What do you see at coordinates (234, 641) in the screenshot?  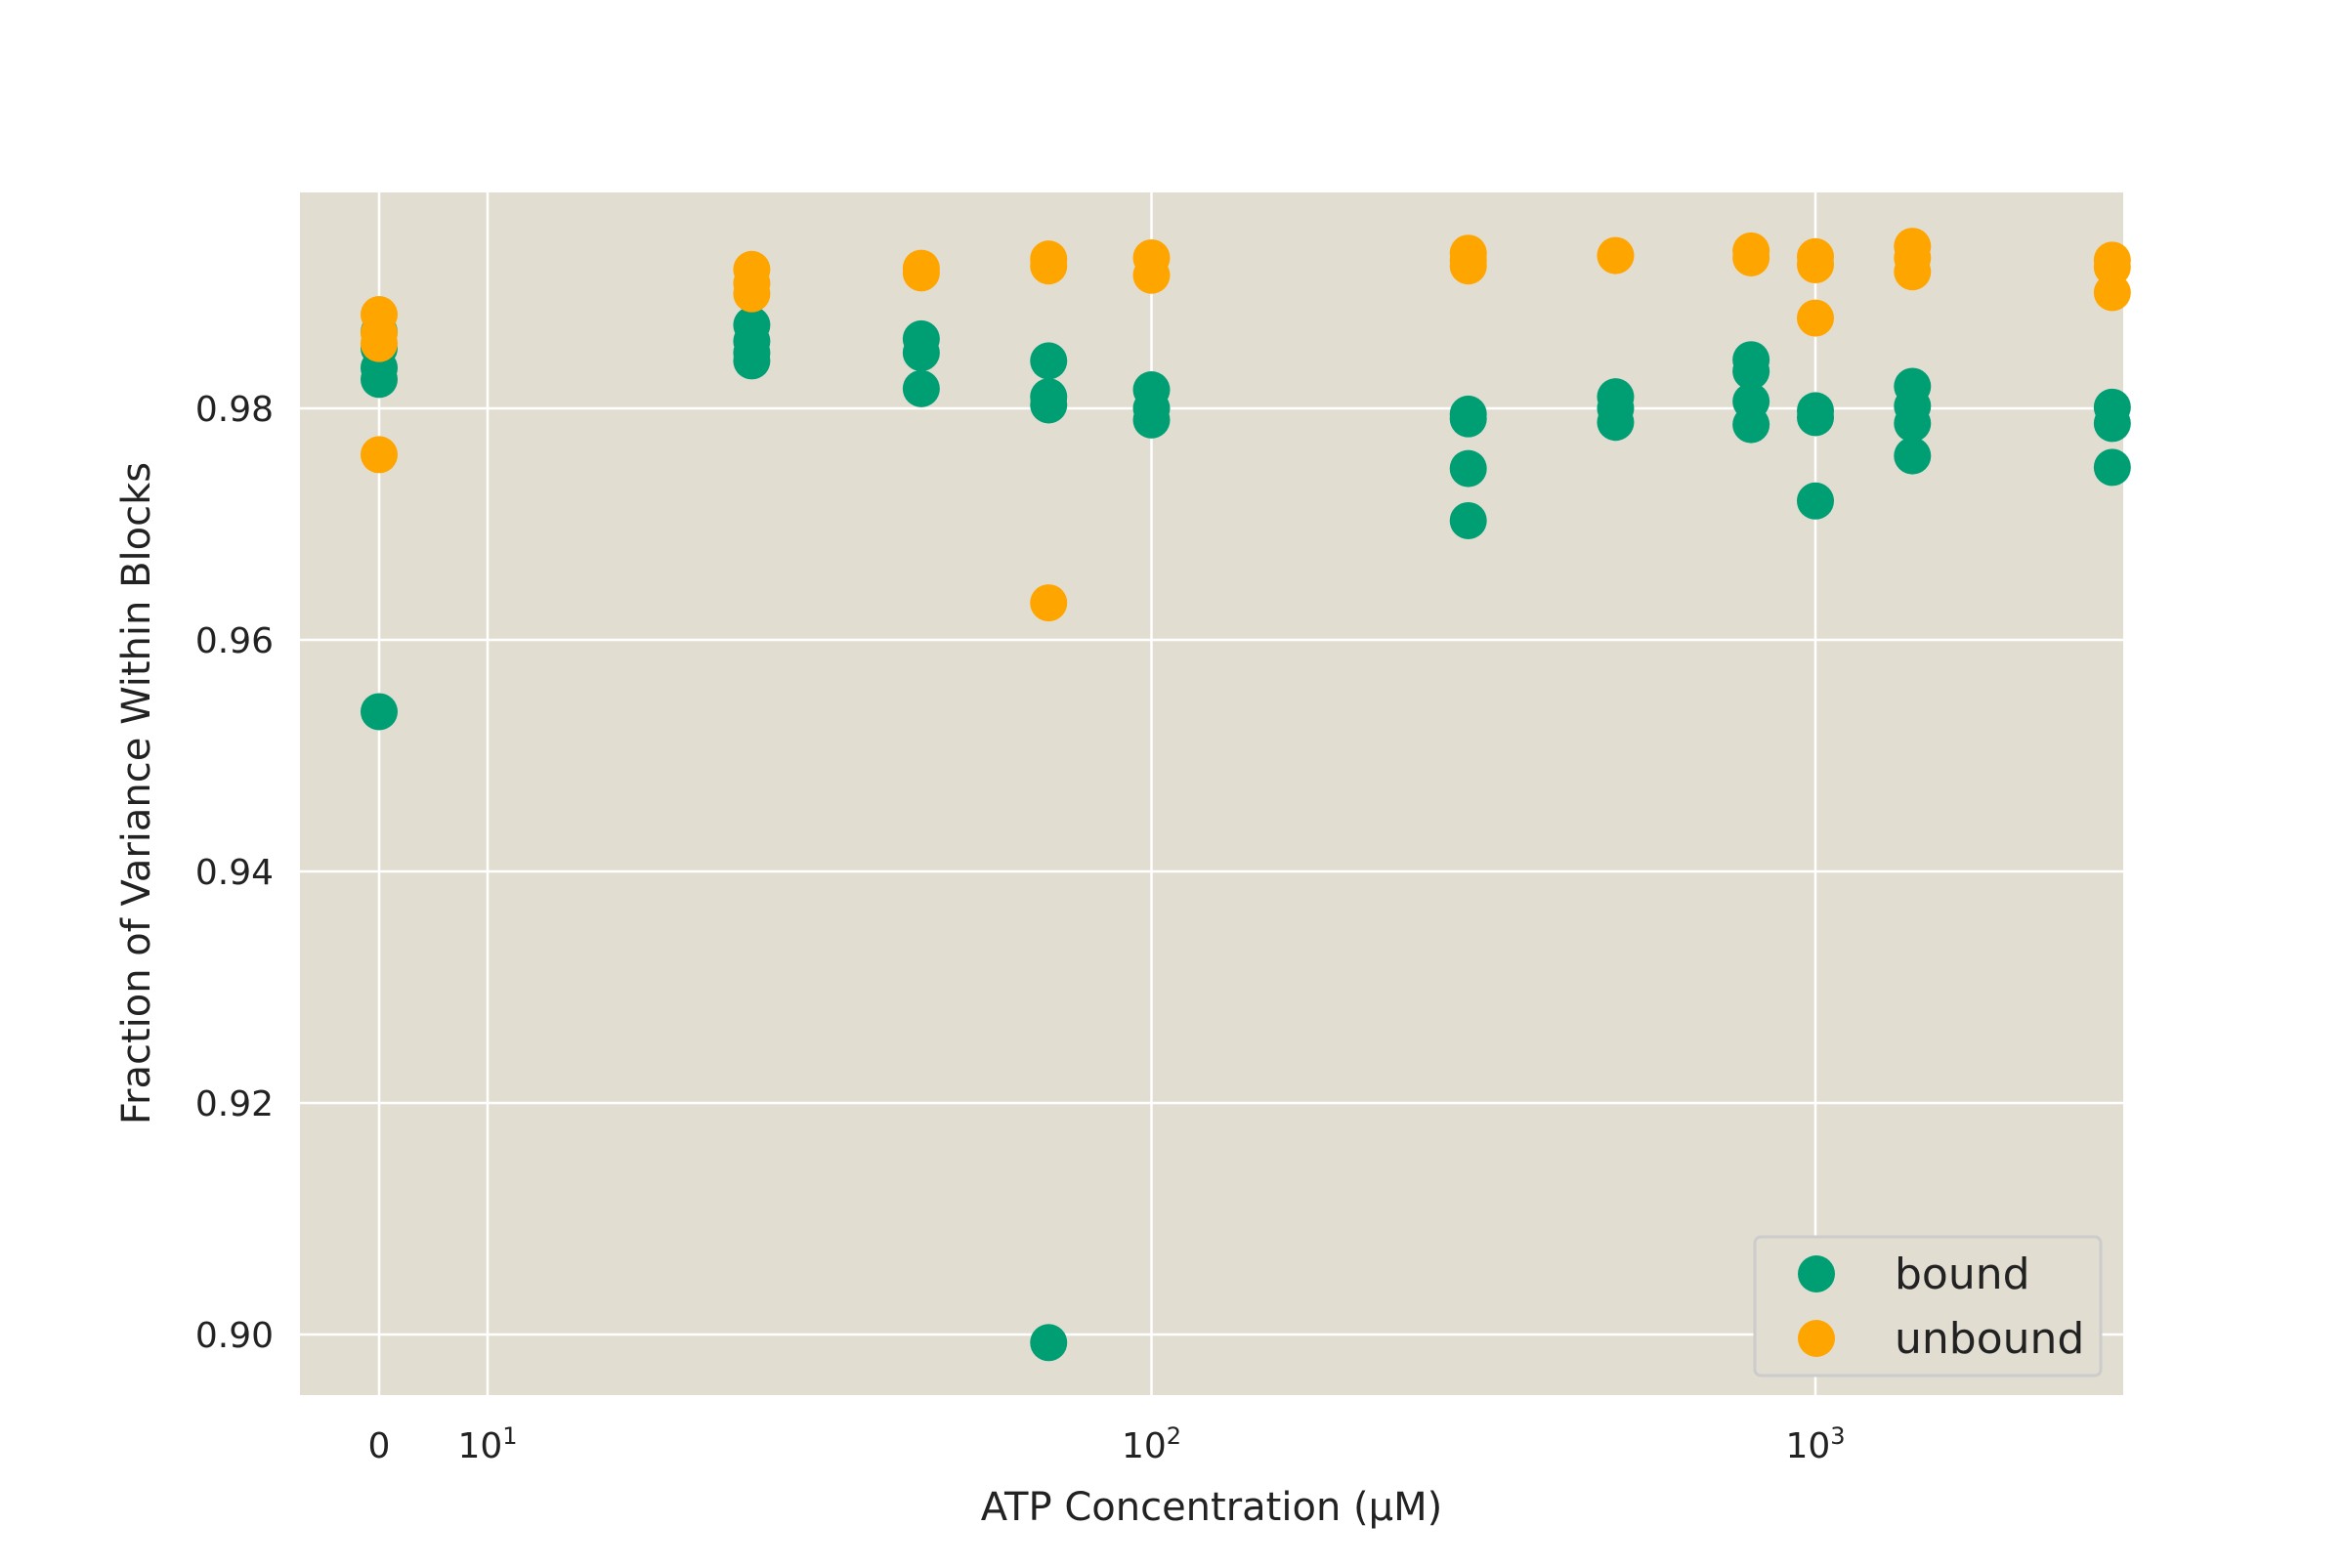 I see `y-tick-label: 0.96` at bounding box center [234, 641].